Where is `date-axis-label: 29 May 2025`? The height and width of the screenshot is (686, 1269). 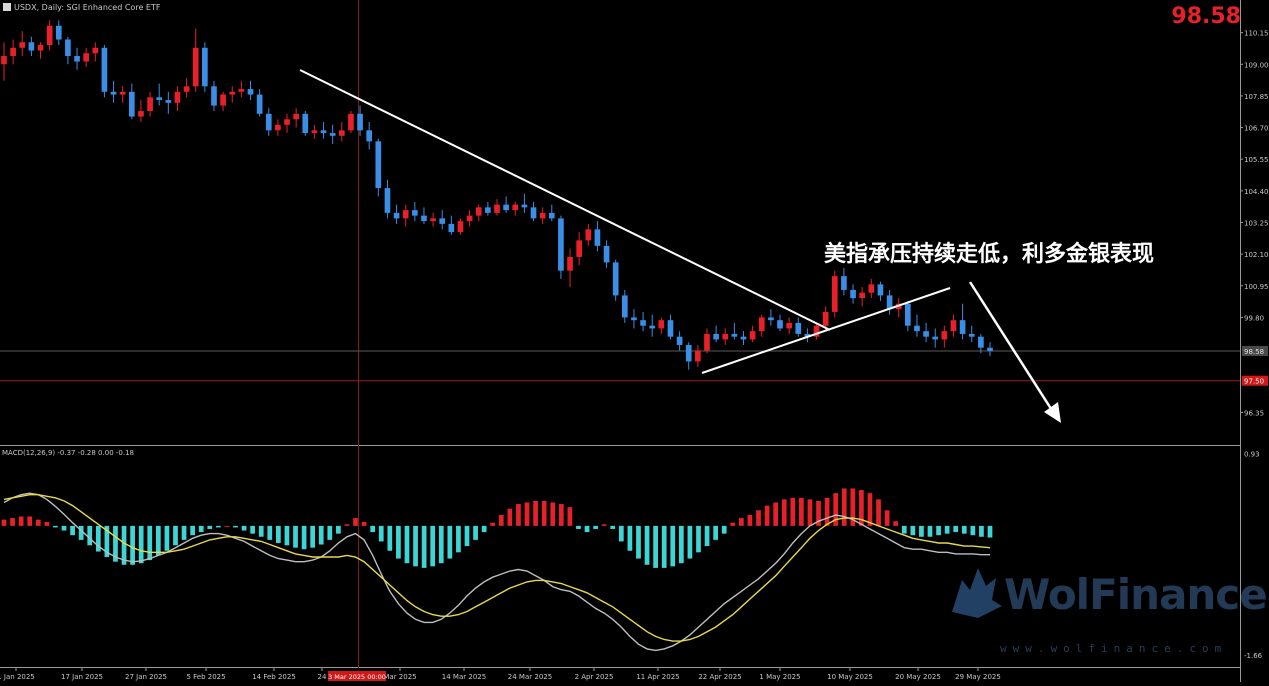 date-axis-label: 29 May 2025 is located at coordinates (978, 677).